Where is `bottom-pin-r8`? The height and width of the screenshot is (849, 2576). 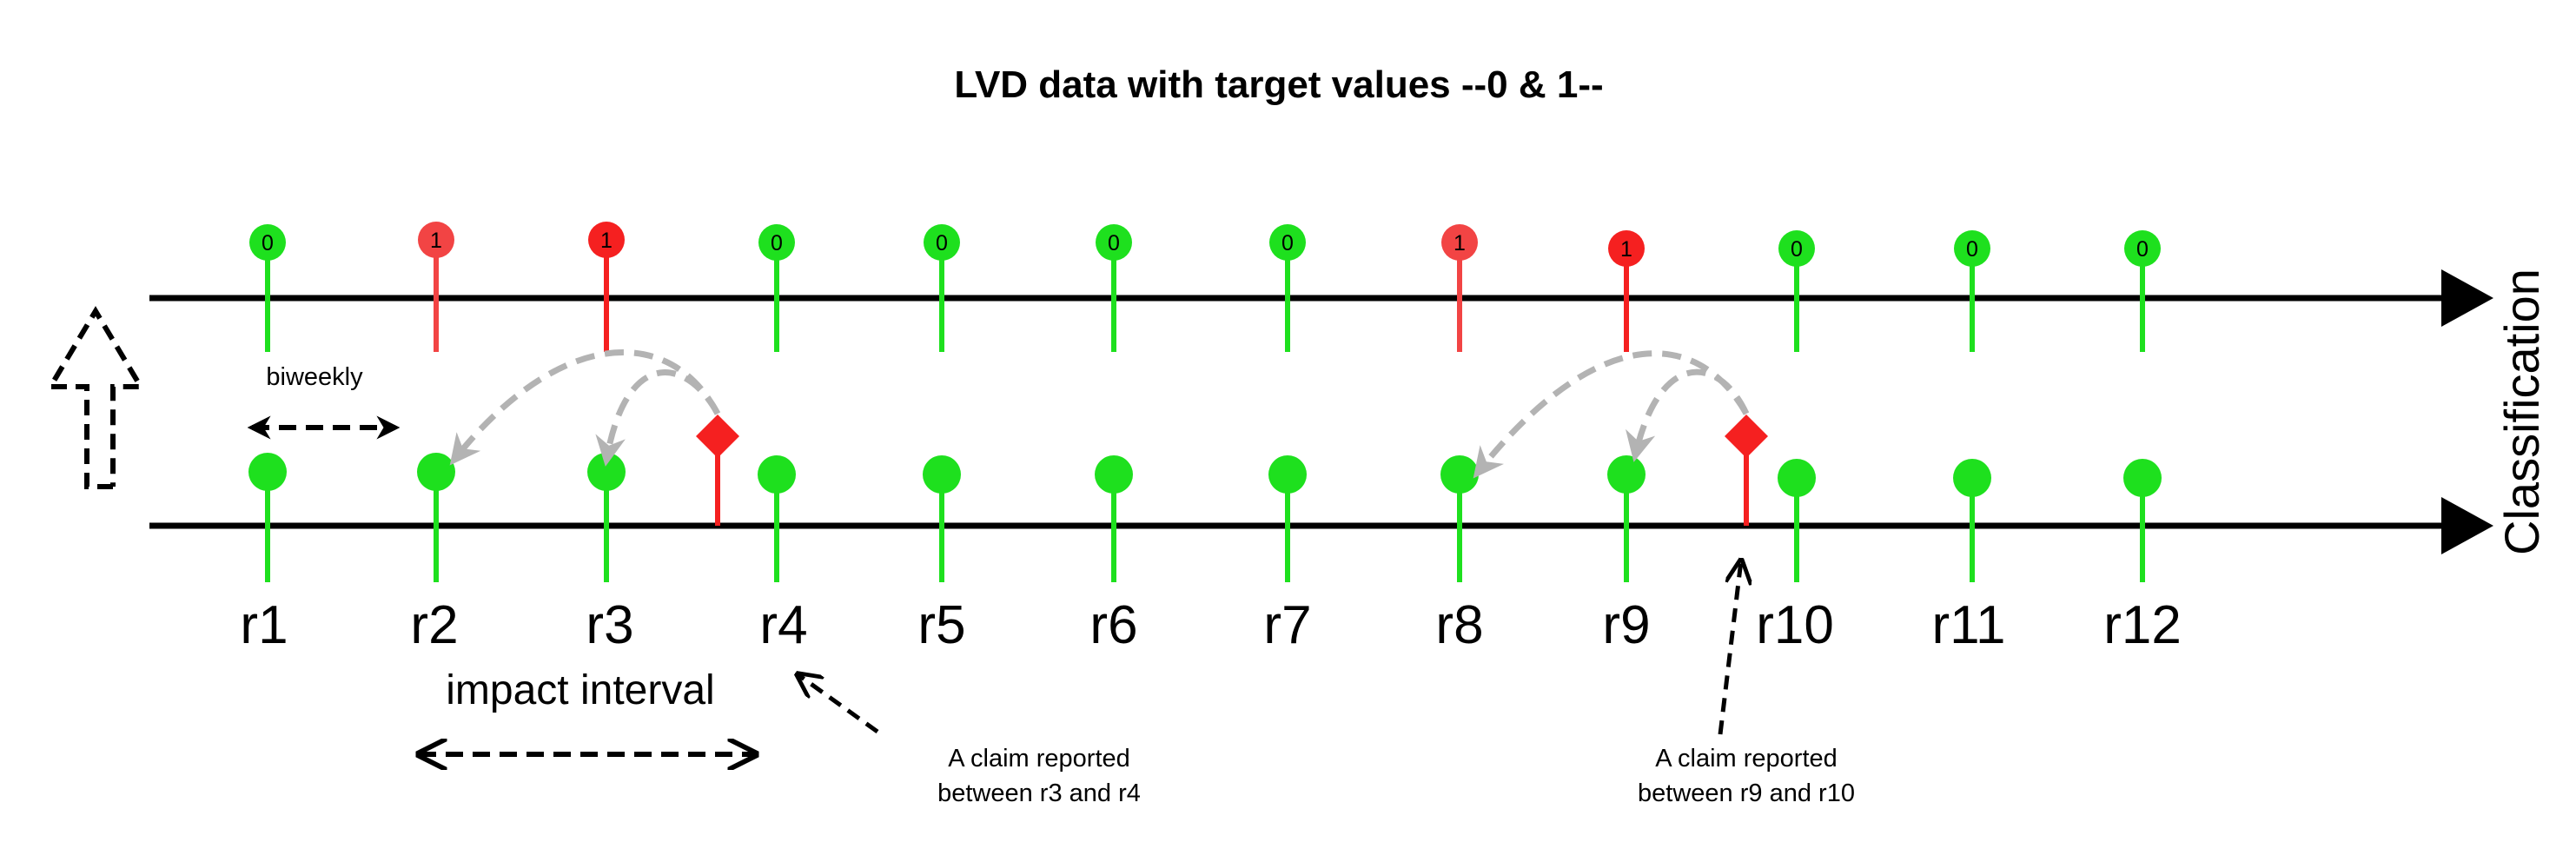
bottom-pin-r8 is located at coordinates (1459, 518).